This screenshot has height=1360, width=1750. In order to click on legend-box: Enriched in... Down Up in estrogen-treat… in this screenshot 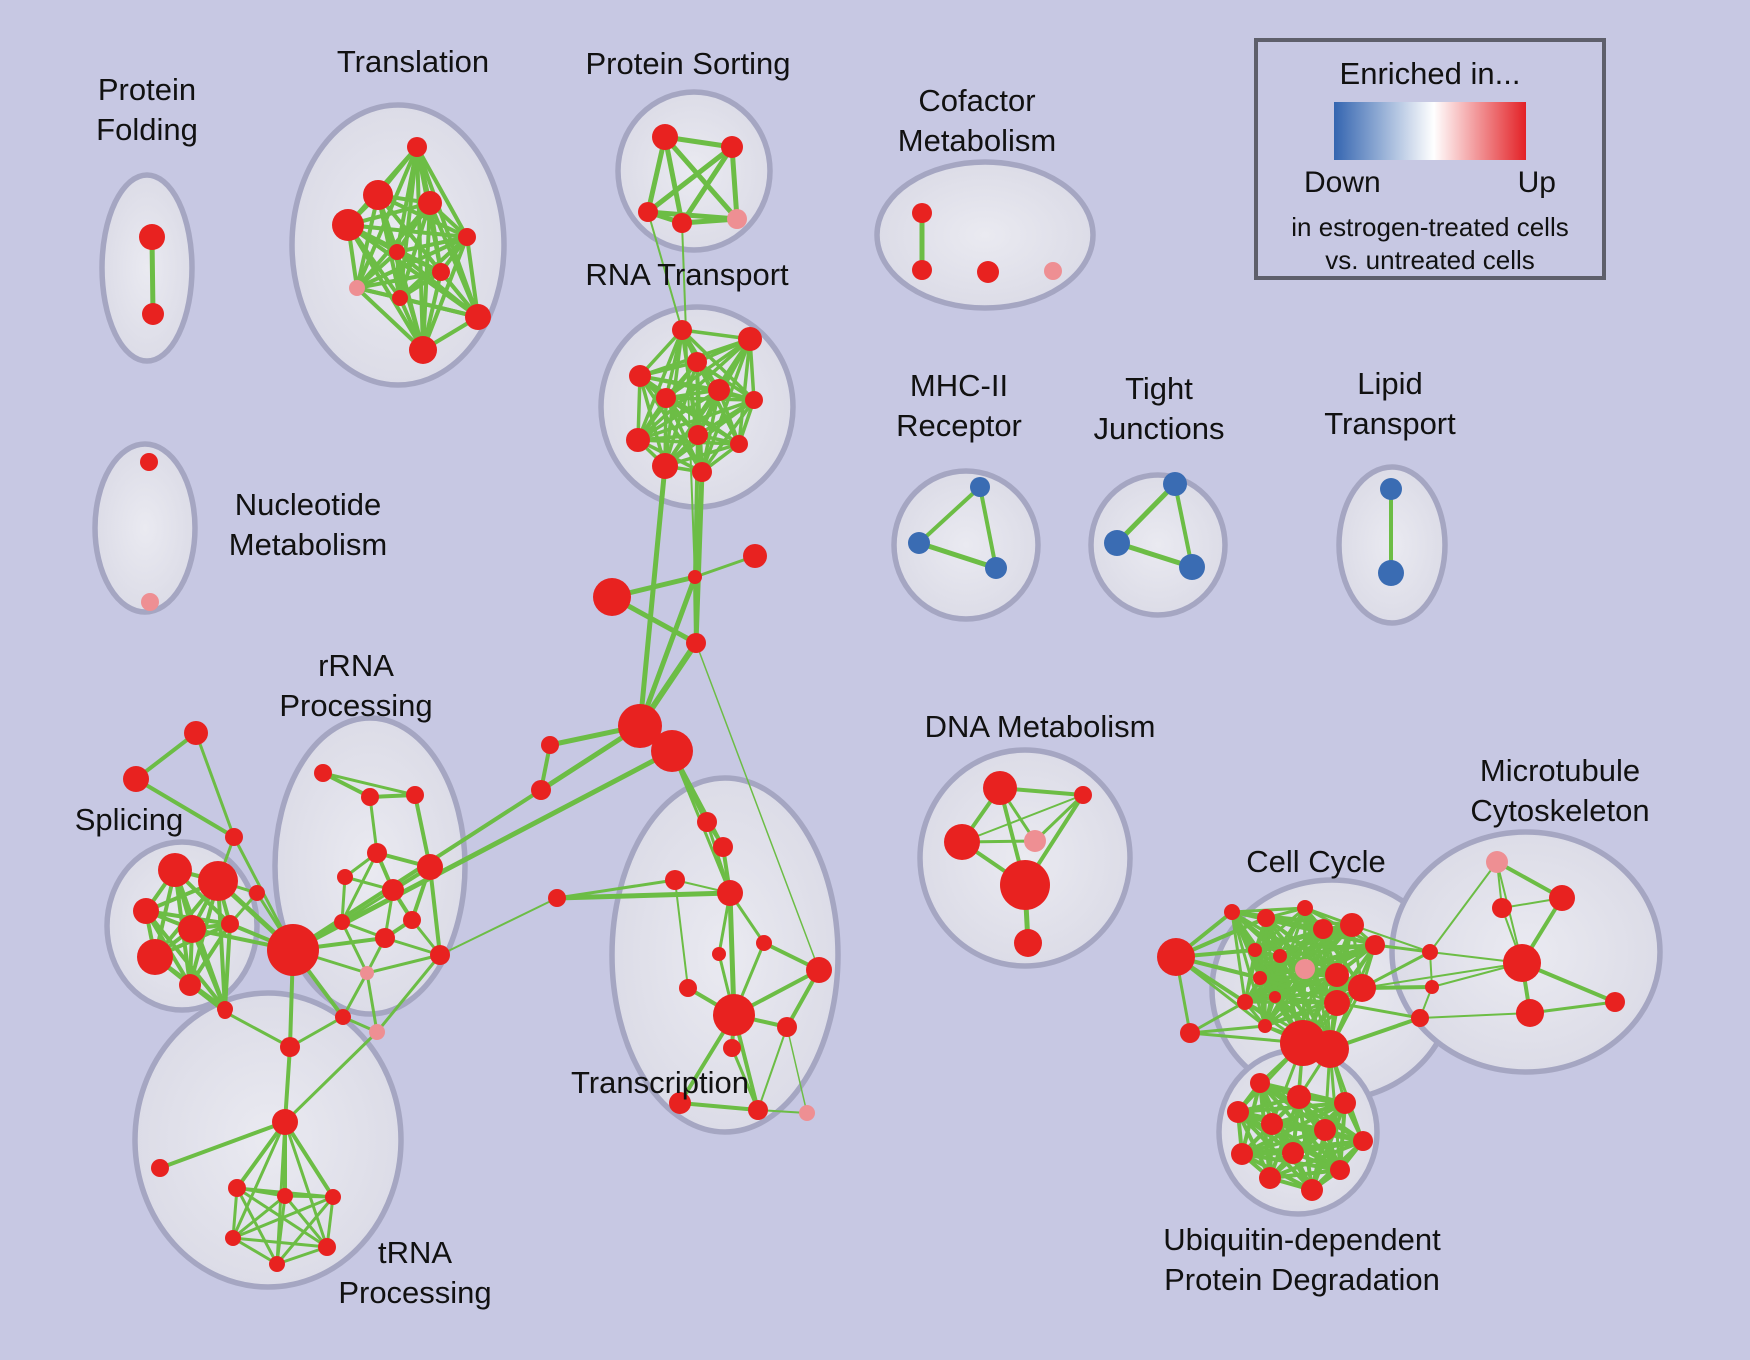, I will do `click(1430, 159)`.